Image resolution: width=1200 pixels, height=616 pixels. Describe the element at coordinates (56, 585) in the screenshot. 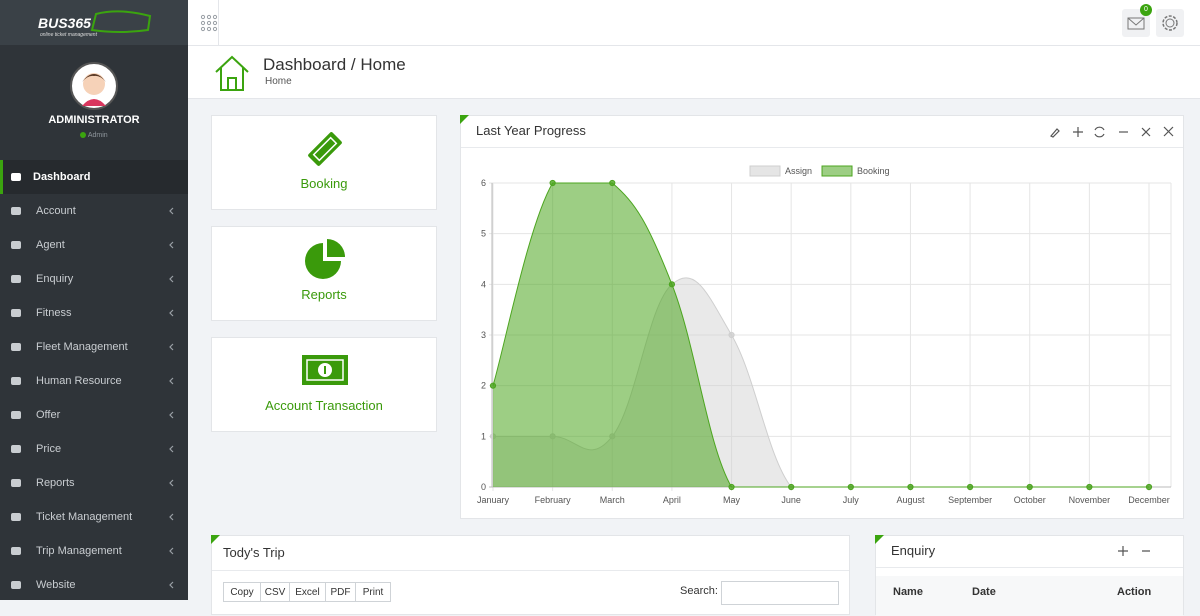

I see `menu-label: Website` at that location.